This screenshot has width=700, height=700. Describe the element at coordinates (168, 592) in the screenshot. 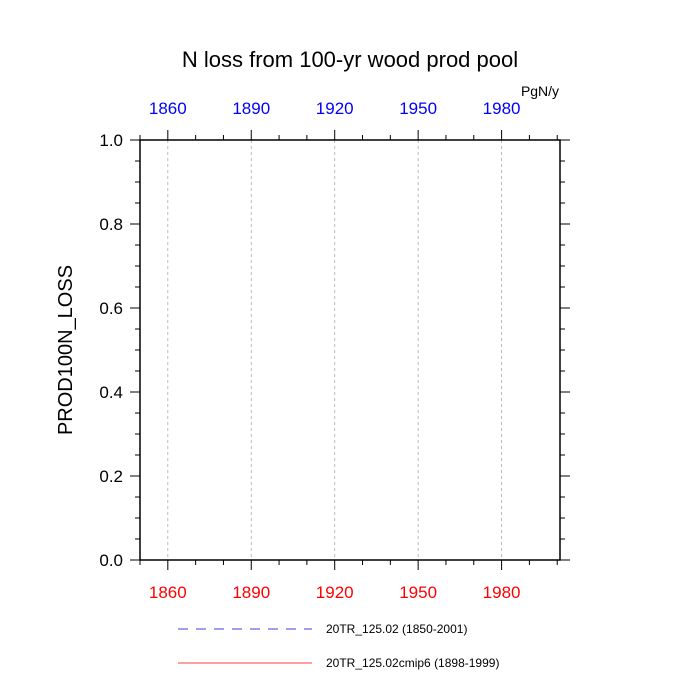

I see `x-tick-label-bottom: 1860` at that location.